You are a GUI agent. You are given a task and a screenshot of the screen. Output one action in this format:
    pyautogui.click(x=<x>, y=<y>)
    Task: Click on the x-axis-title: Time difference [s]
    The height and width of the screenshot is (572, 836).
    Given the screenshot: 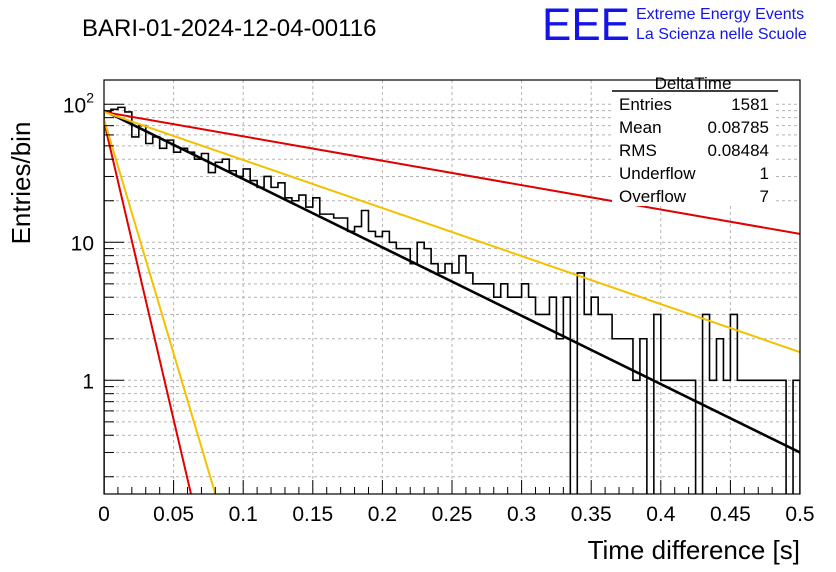 What is the action you would take?
    pyautogui.click(x=694, y=550)
    